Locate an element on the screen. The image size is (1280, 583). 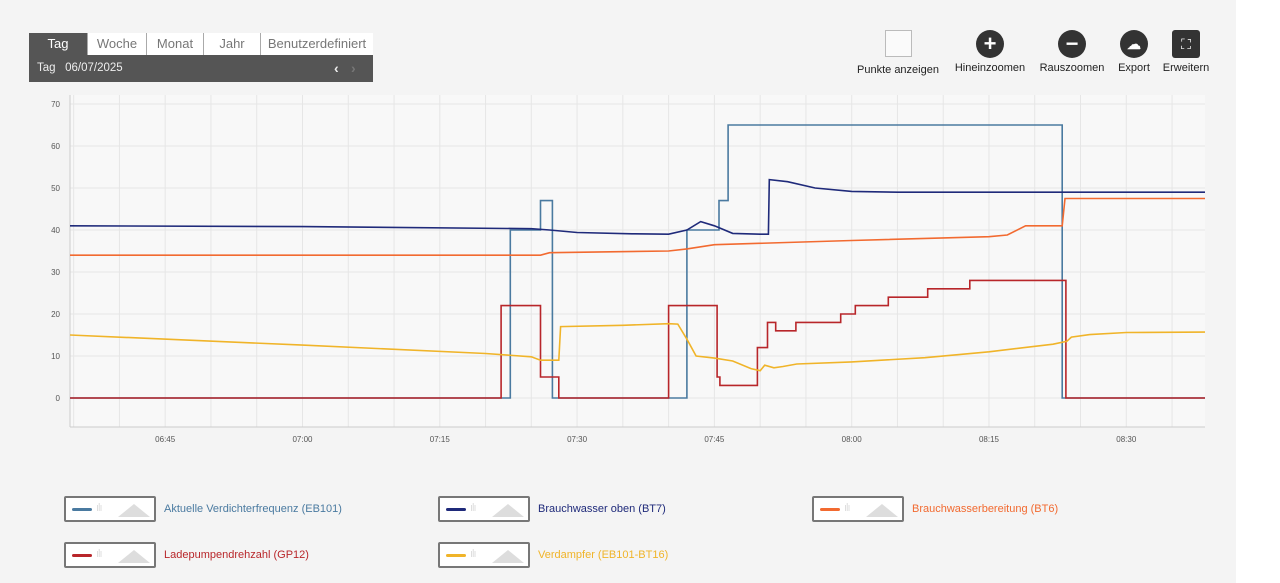
x-tick-label: 08:15 is located at coordinates (989, 439).